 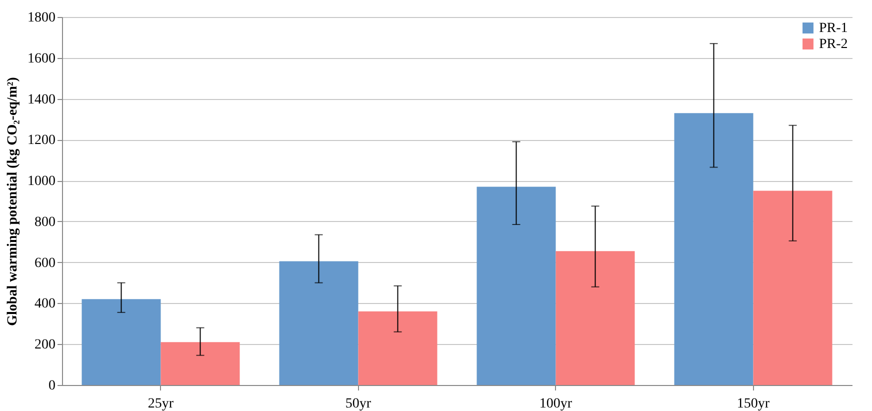 What do you see at coordinates (833, 28) in the screenshot?
I see `legend-label: PR-1` at bounding box center [833, 28].